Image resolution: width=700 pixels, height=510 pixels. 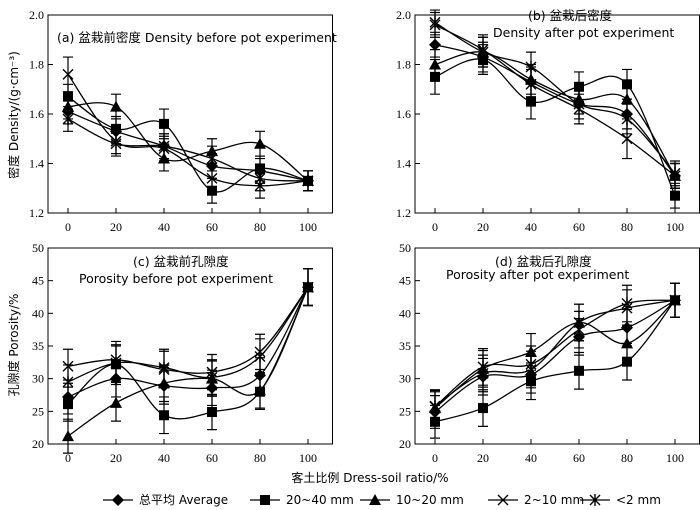 What do you see at coordinates (165, 500) in the screenshot?
I see `legend-item: 总平均 Average` at bounding box center [165, 500].